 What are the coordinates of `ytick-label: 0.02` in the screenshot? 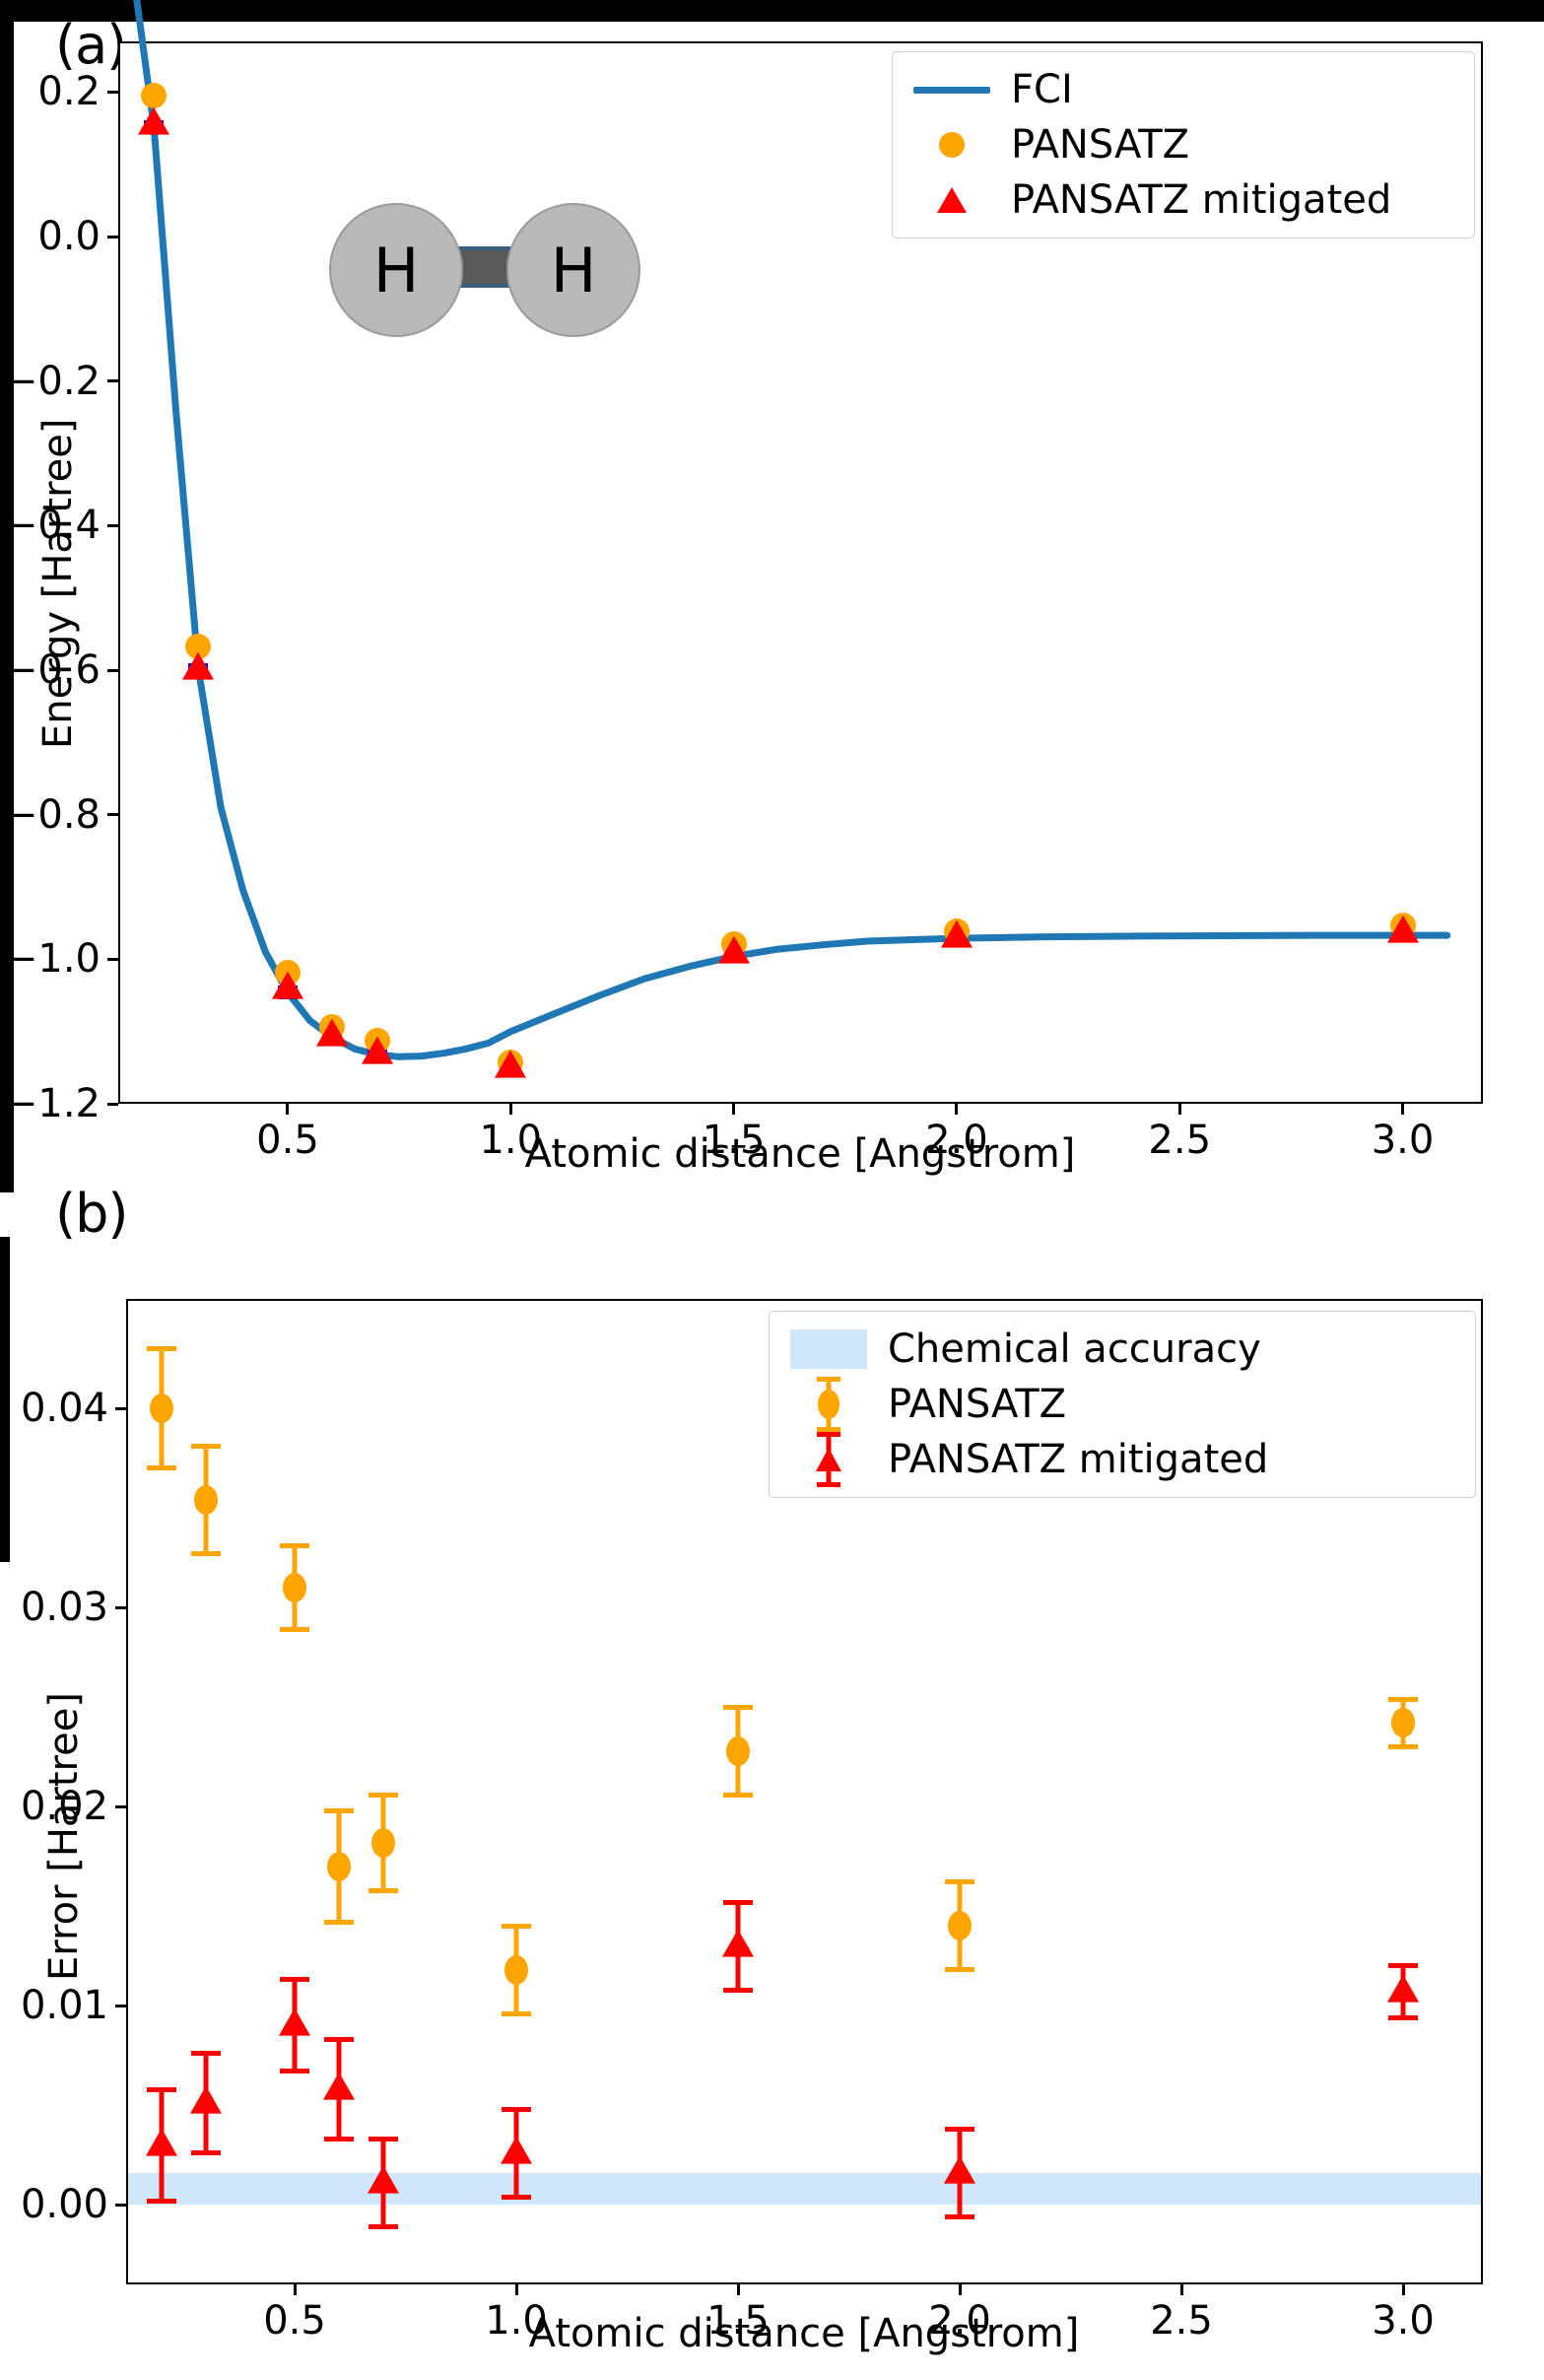 It's located at (64, 1807).